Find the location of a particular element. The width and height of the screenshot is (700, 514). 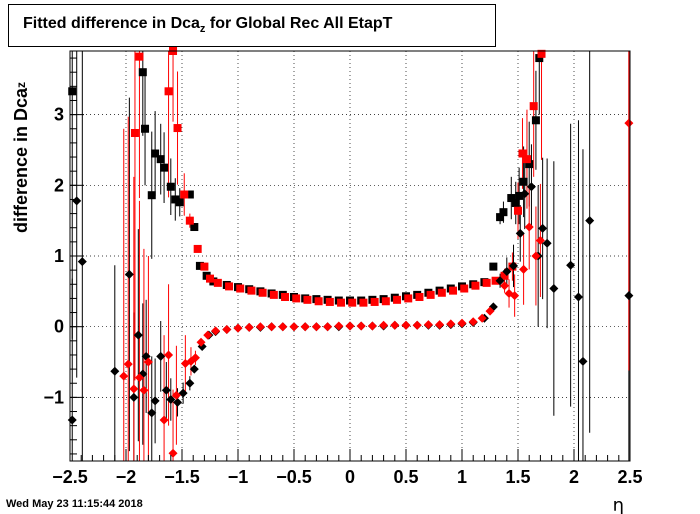

x-tick-label: 2.5 is located at coordinates (629, 477).